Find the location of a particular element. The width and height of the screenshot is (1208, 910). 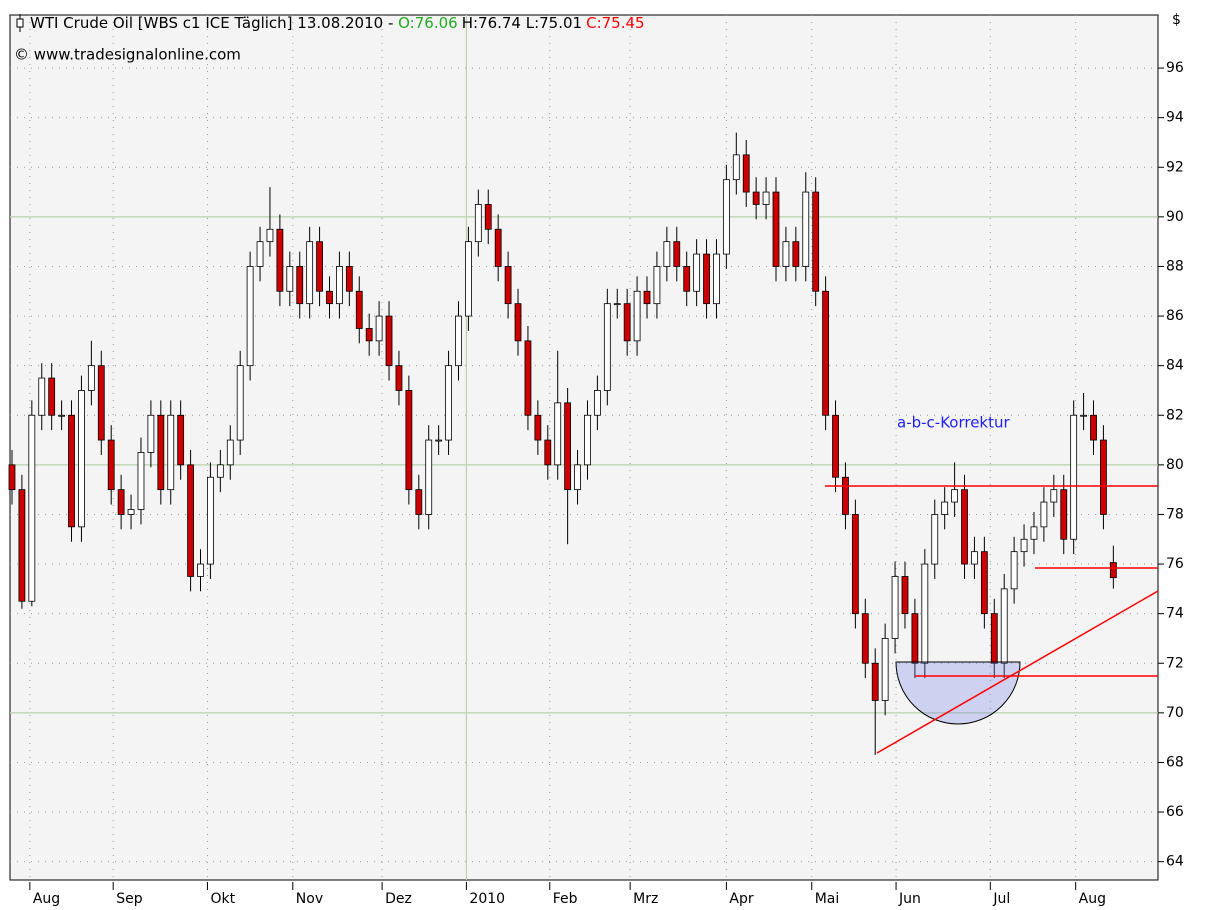

y-tick-label: 94 is located at coordinates (1175, 118).